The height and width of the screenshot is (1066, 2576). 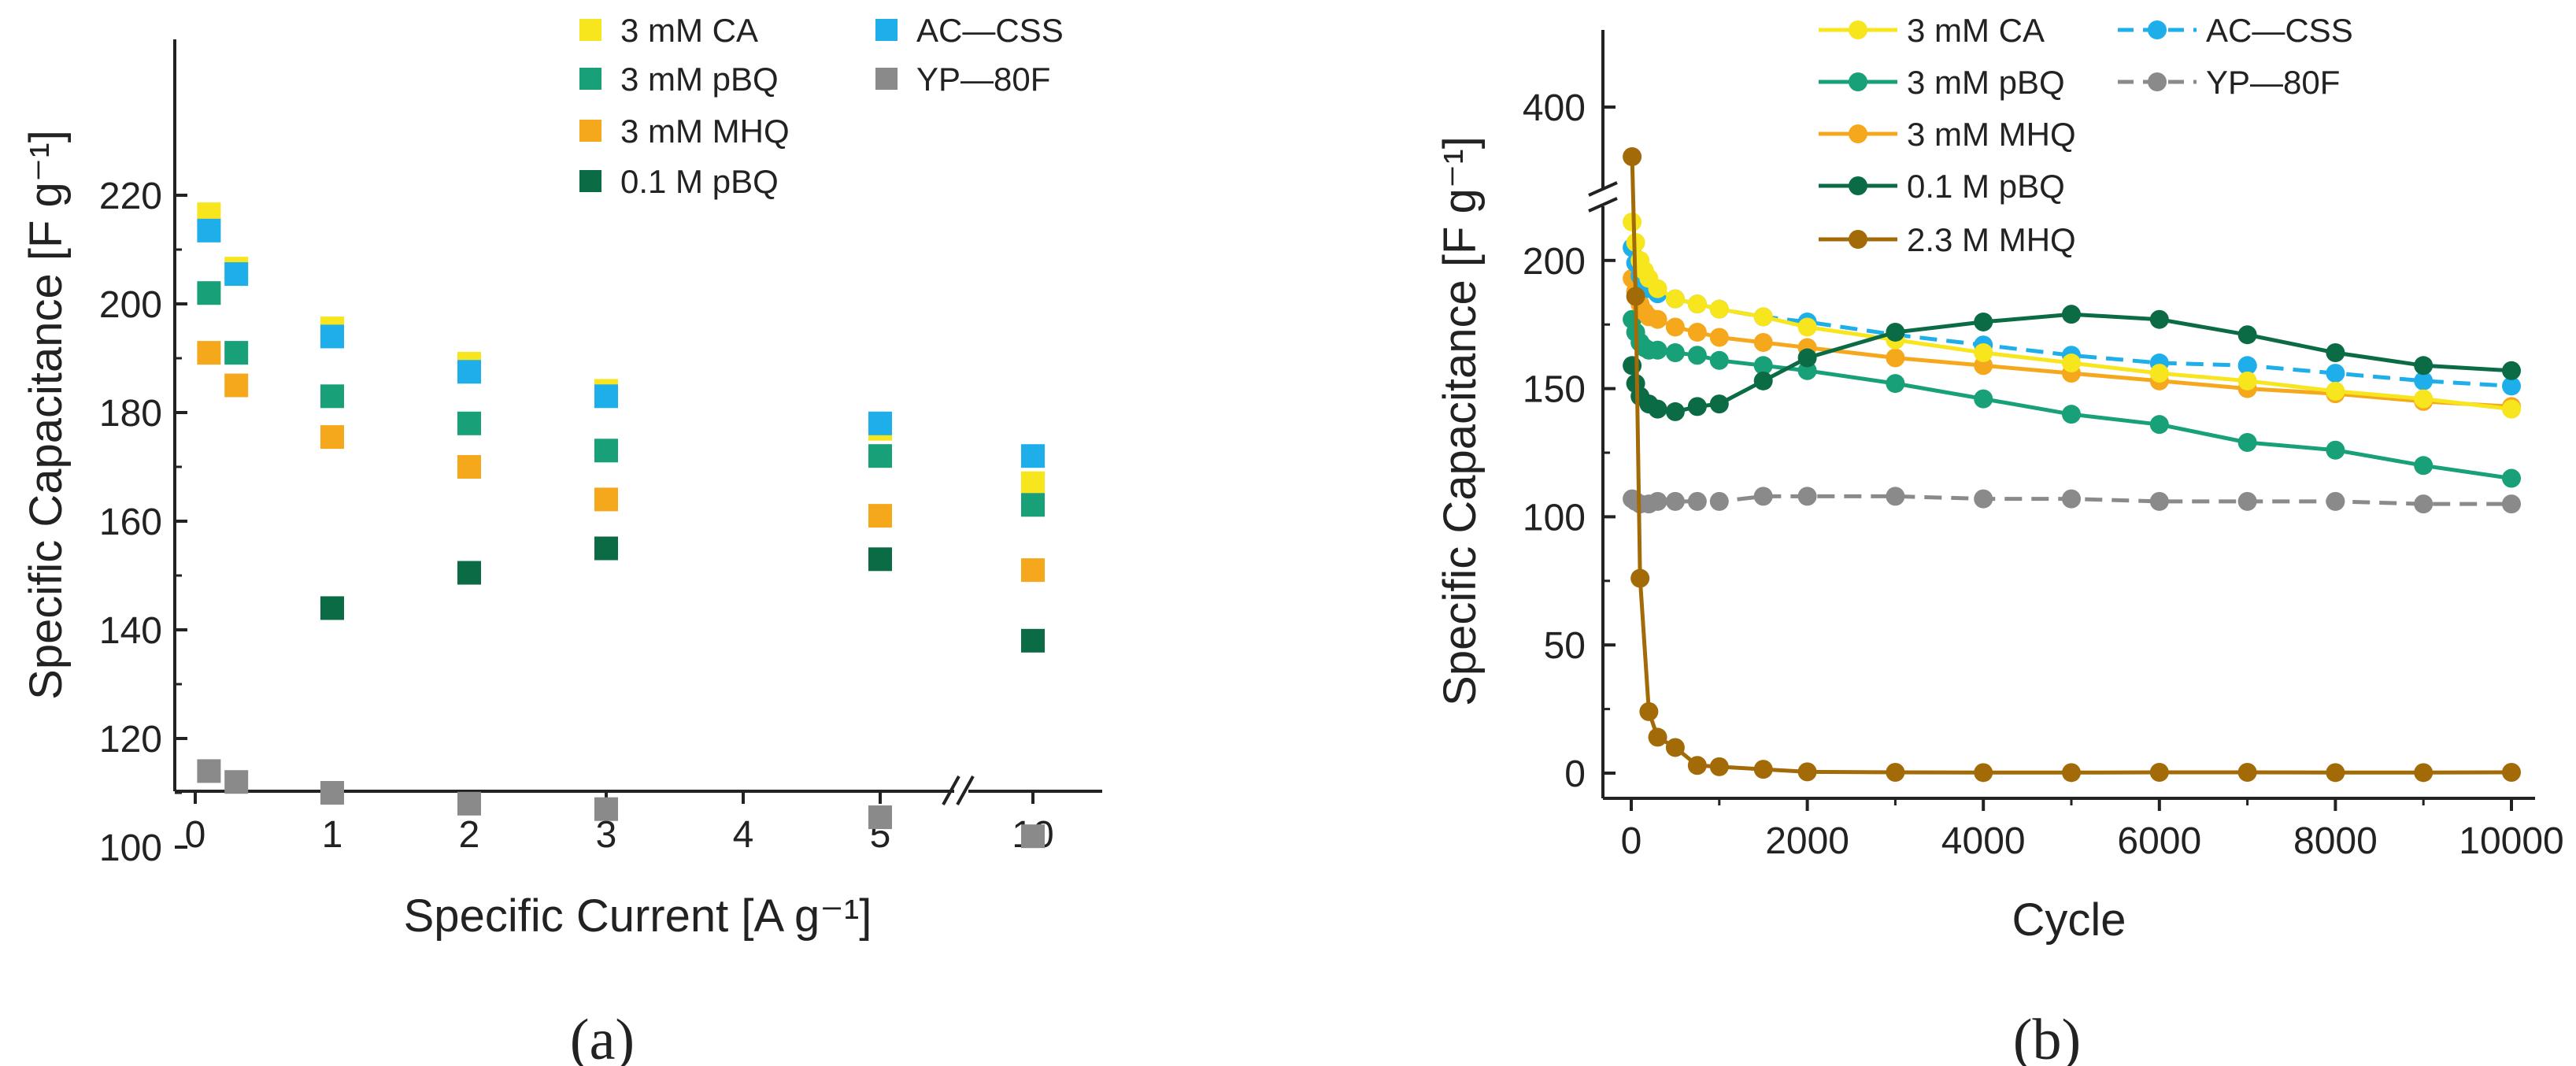 What do you see at coordinates (2335, 841) in the screenshot?
I see `x-tick-label: 8000` at bounding box center [2335, 841].